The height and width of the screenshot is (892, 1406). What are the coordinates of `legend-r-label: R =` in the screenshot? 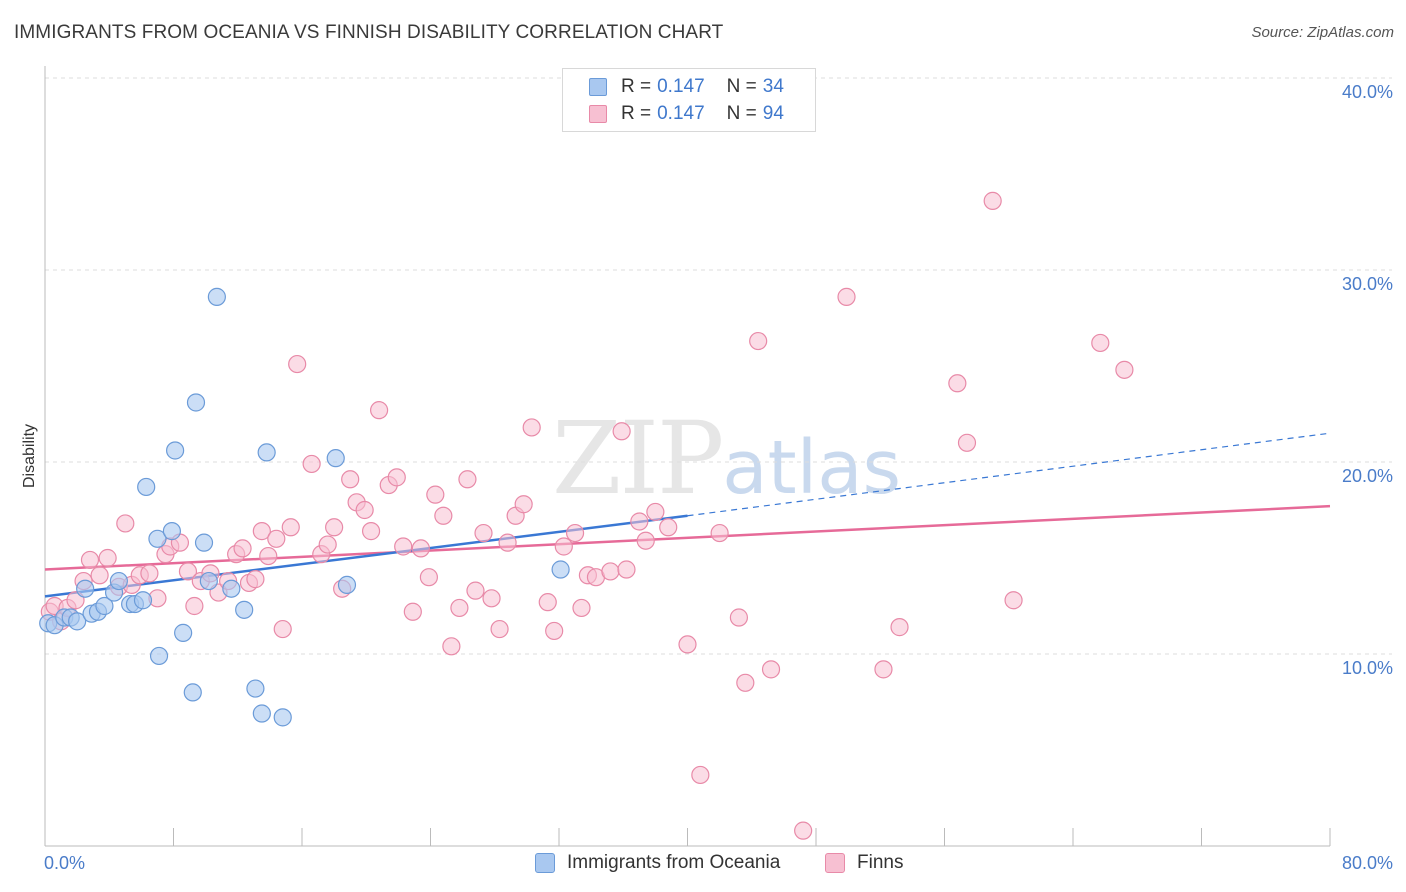 It's located at (636, 113).